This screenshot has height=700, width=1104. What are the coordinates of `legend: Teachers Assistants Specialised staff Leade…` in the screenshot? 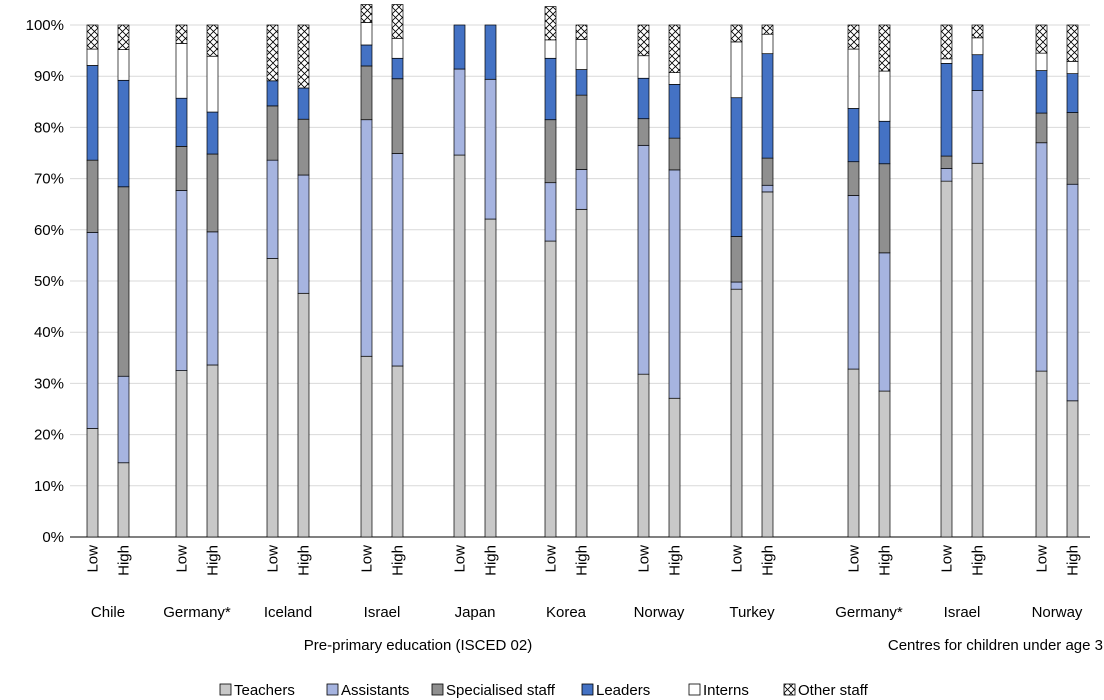 It's located at (544, 690).